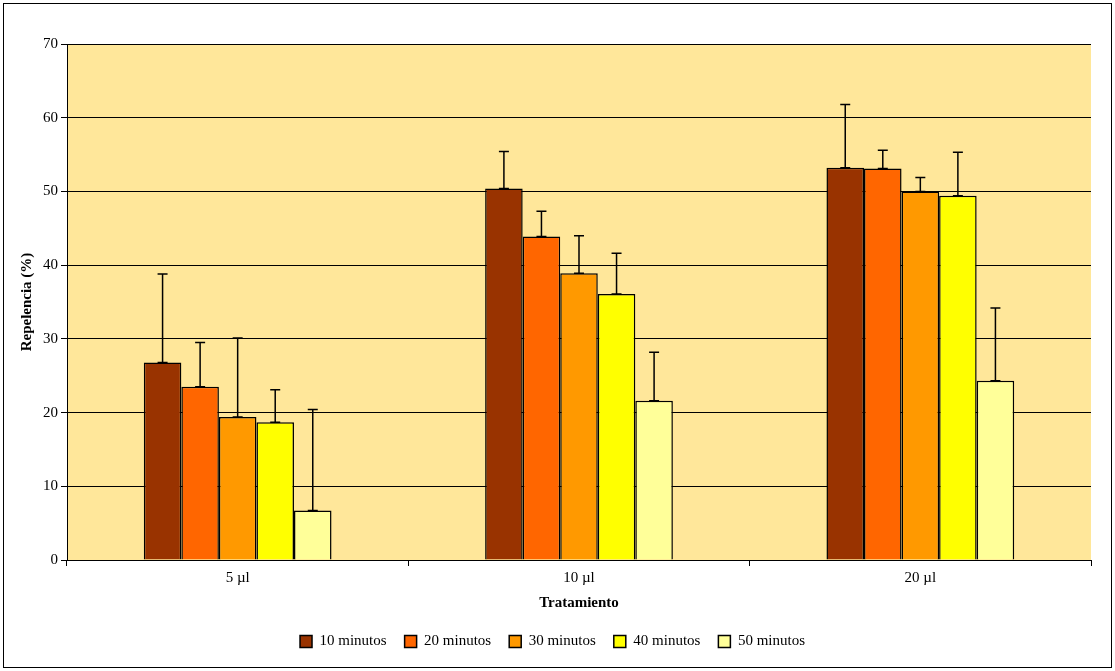  What do you see at coordinates (54, 558) in the screenshot?
I see `y-tick-label: 0` at bounding box center [54, 558].